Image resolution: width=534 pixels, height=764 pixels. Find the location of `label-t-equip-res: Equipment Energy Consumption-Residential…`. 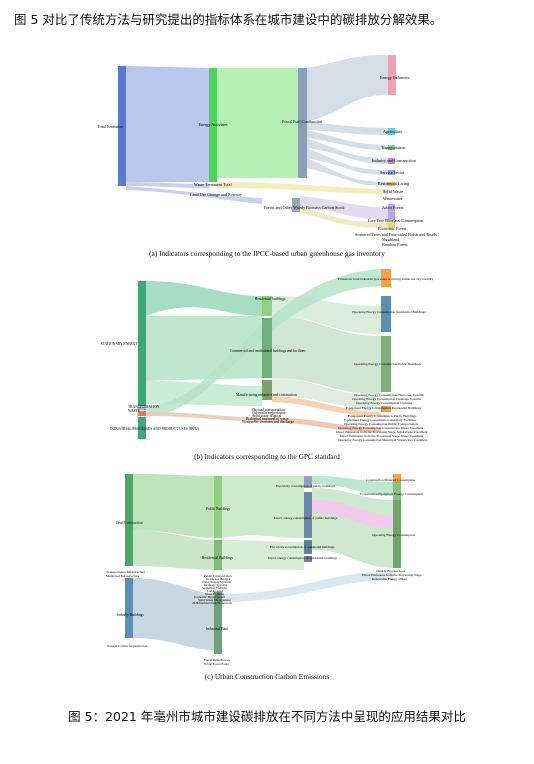

label-t-equip-res: Equipment Energy Consumption-Residential… is located at coordinates (384, 408).